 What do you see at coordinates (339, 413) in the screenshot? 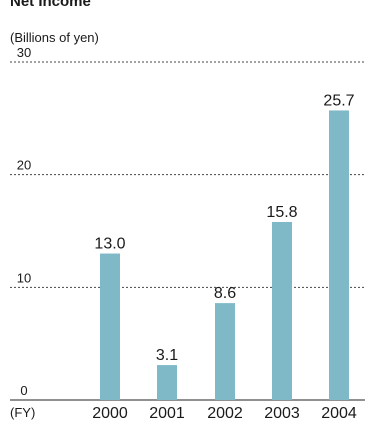
I see `category-label-2004: 2004` at bounding box center [339, 413].